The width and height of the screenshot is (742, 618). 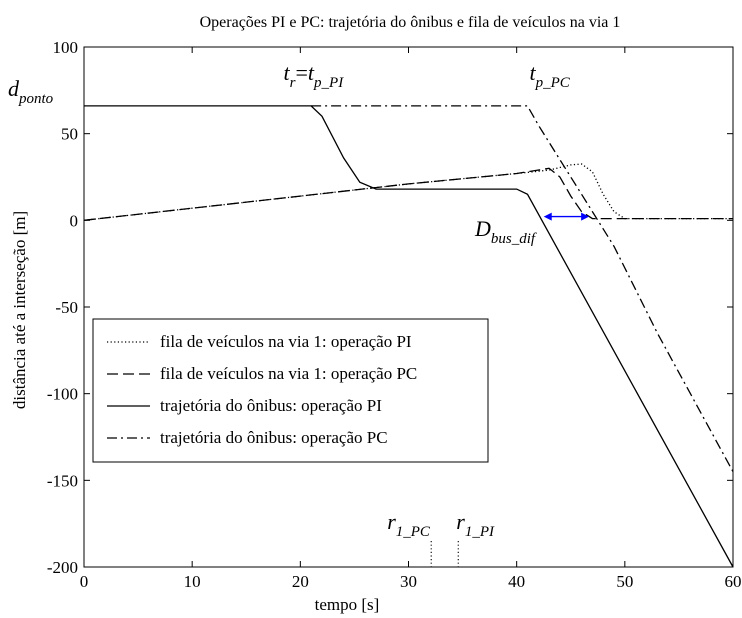 I want to click on y-tick-label: 50, so click(x=69, y=134).